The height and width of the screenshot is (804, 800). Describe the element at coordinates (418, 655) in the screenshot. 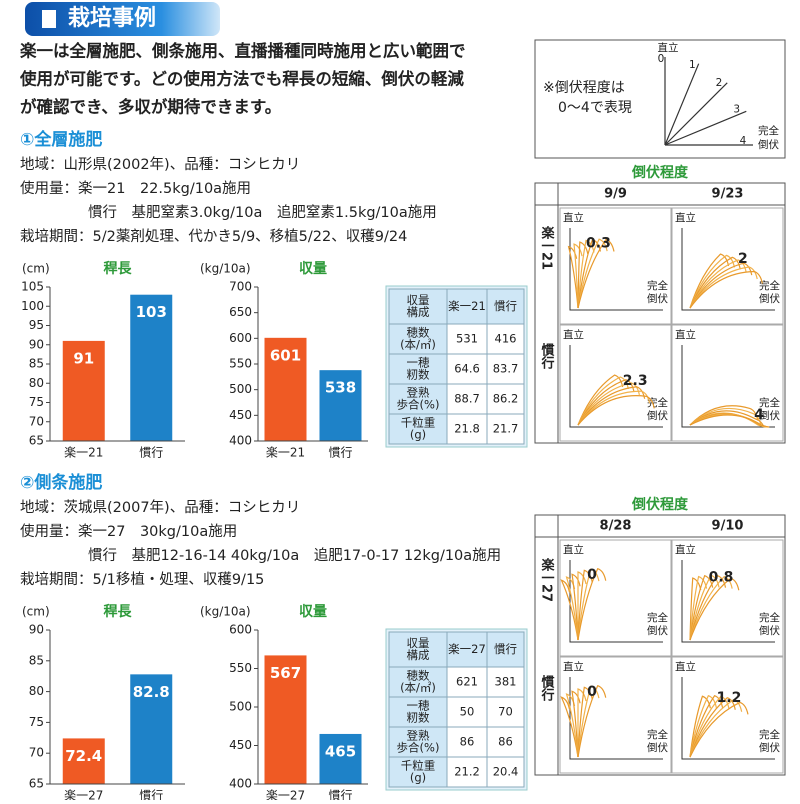

I see `table-text: 構成` at that location.